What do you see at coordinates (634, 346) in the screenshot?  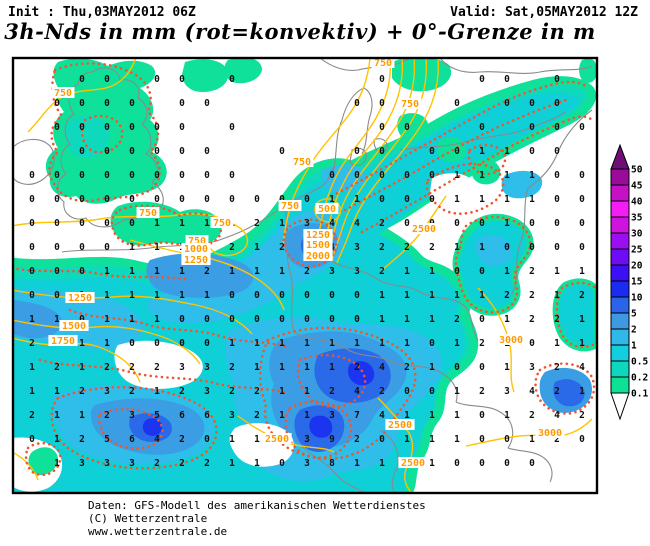 I see `colorbar-tick-label: 1` at bounding box center [634, 346].